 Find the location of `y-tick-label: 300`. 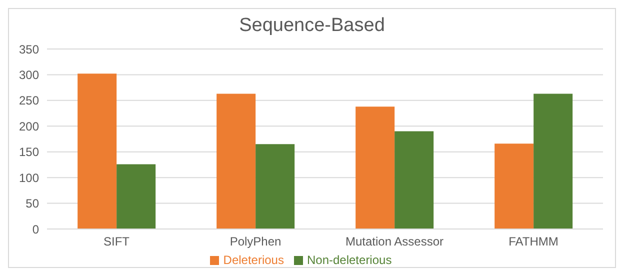

y-tick-label: 300 is located at coordinates (29, 75).